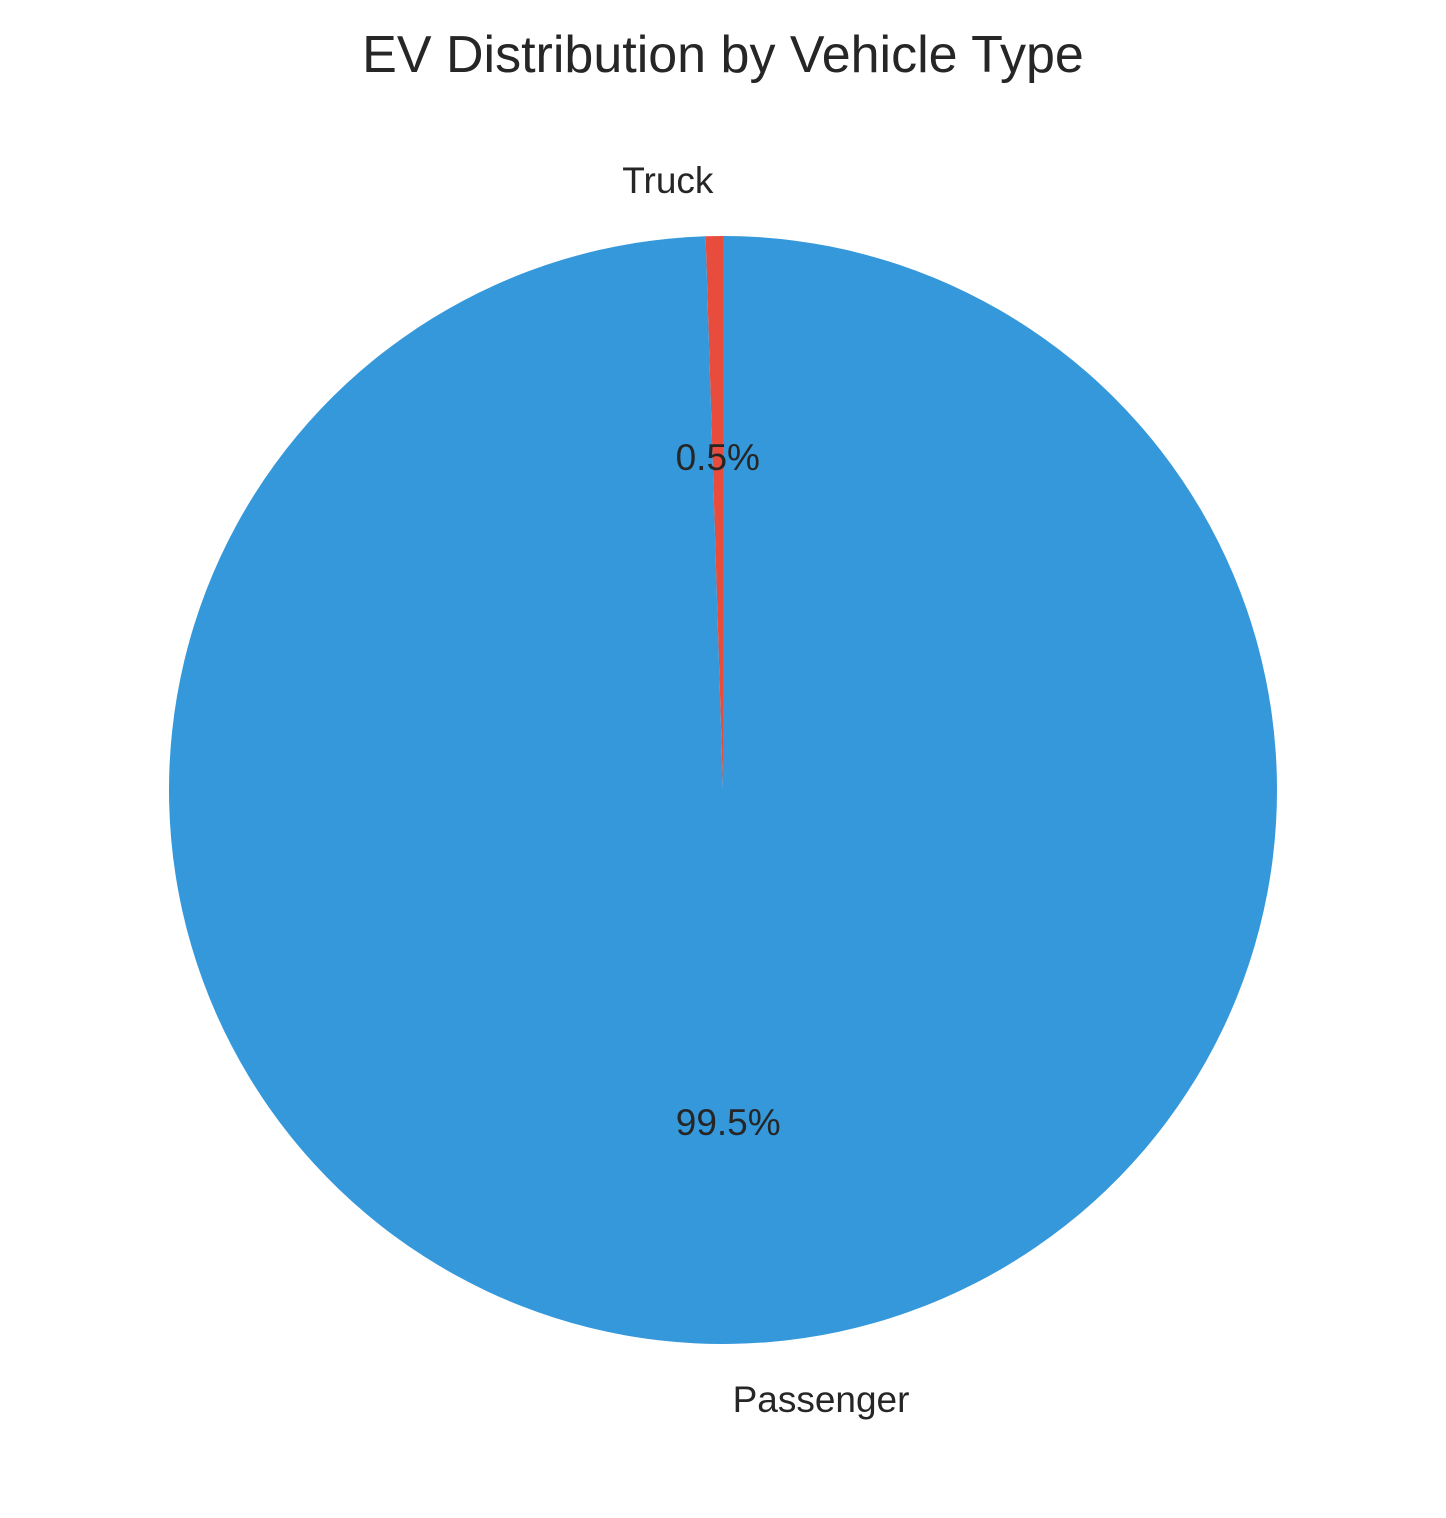 This screenshot has height=1518, width=1446. What do you see at coordinates (714, 513) in the screenshot?
I see `pie-slice-truck` at bounding box center [714, 513].